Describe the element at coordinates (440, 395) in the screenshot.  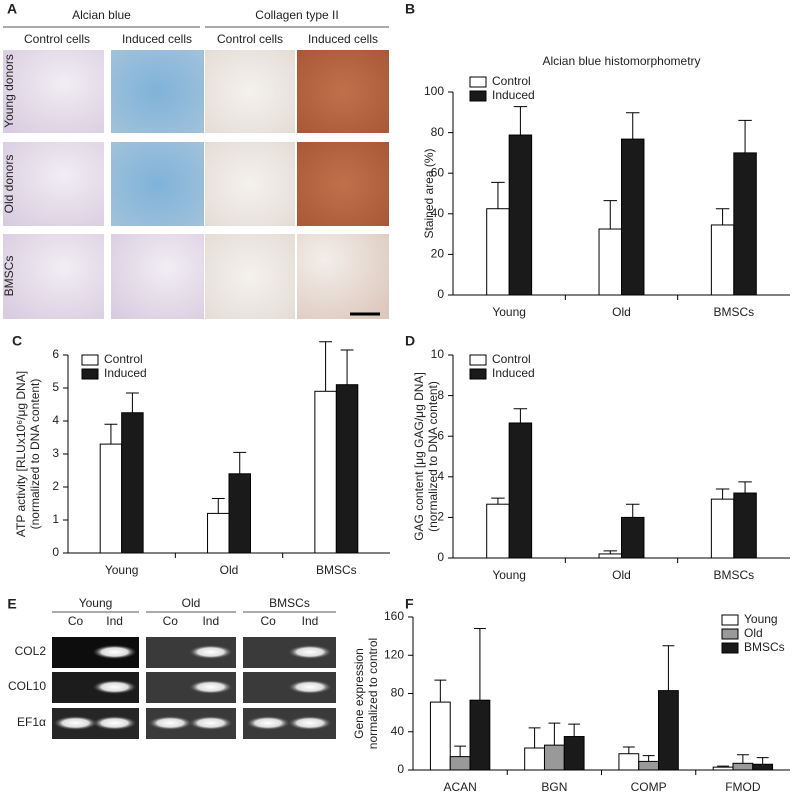
I see `y-tick-label: 8` at that location.